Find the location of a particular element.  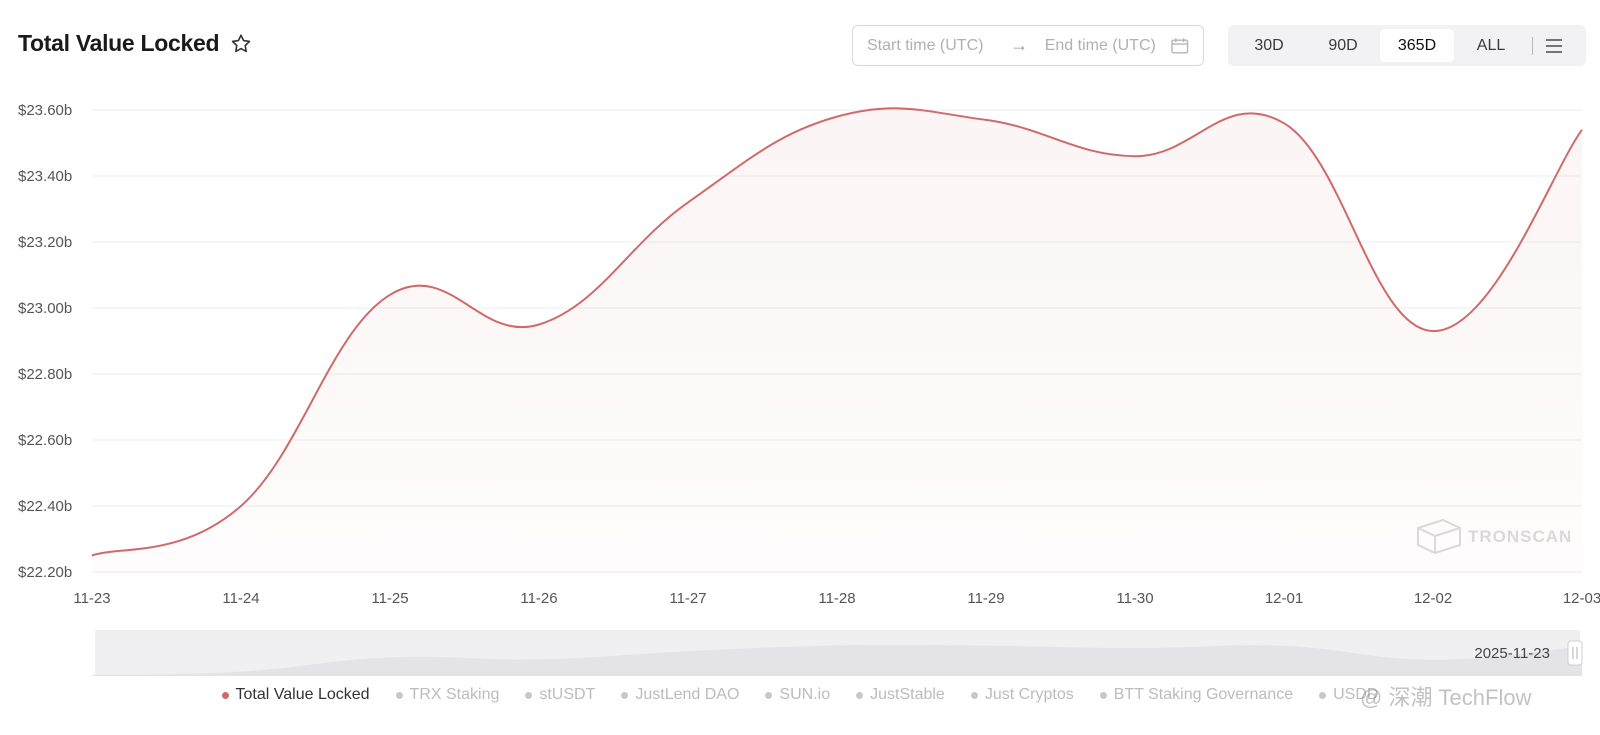

legend-label: JustLend DAO is located at coordinates (687, 694).